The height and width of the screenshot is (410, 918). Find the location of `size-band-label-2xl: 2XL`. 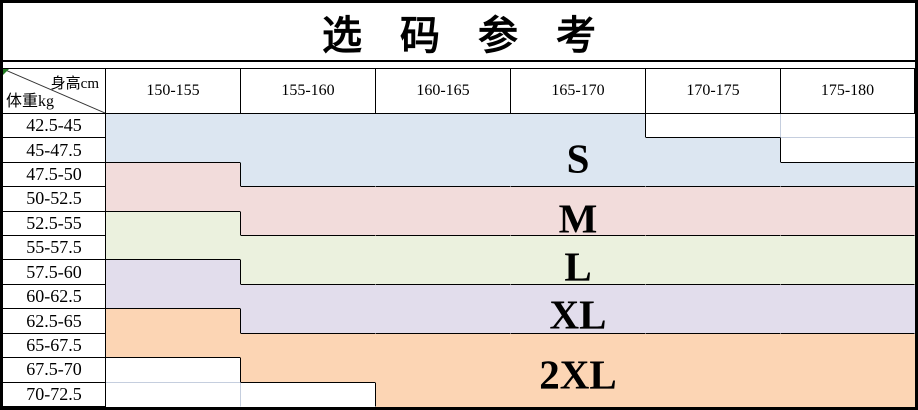

size-band-label-2xl: 2XL is located at coordinates (578, 374).